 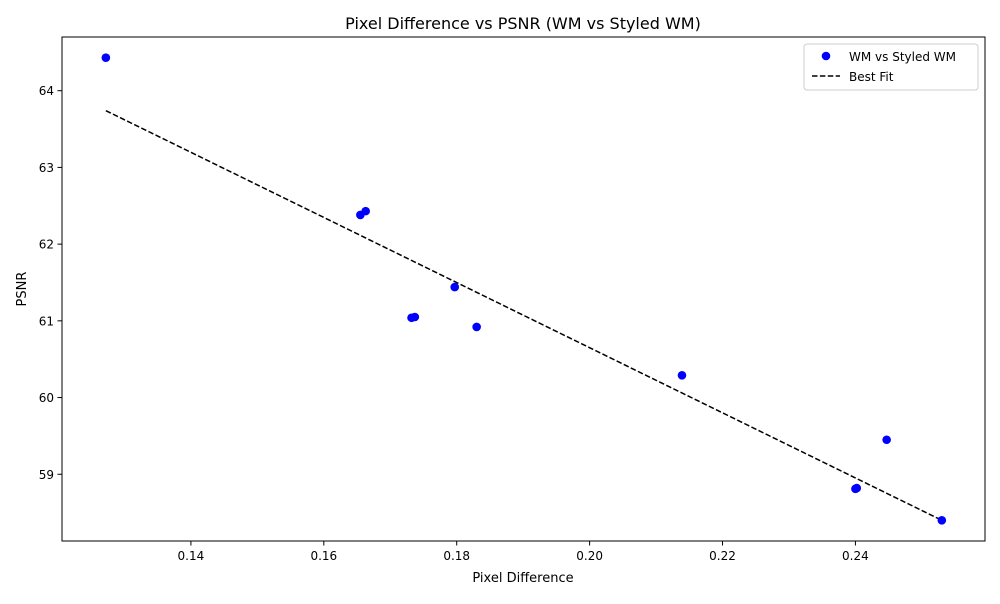 I want to click on y-axis-label: PSNR, so click(x=22, y=289).